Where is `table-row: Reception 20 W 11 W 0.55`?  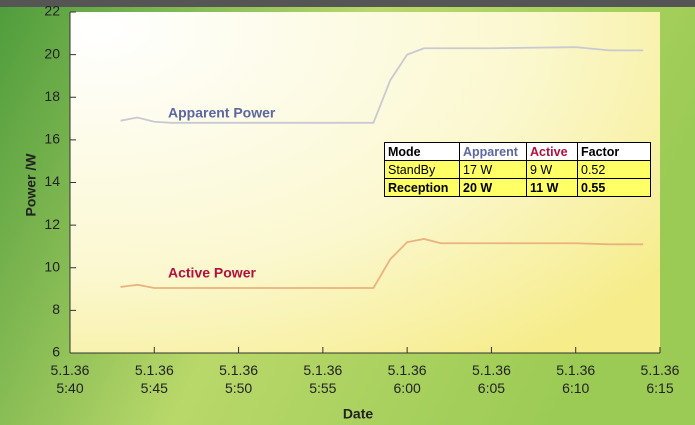
table-row: Reception 20 W 11 W 0.55 is located at coordinates (517, 187).